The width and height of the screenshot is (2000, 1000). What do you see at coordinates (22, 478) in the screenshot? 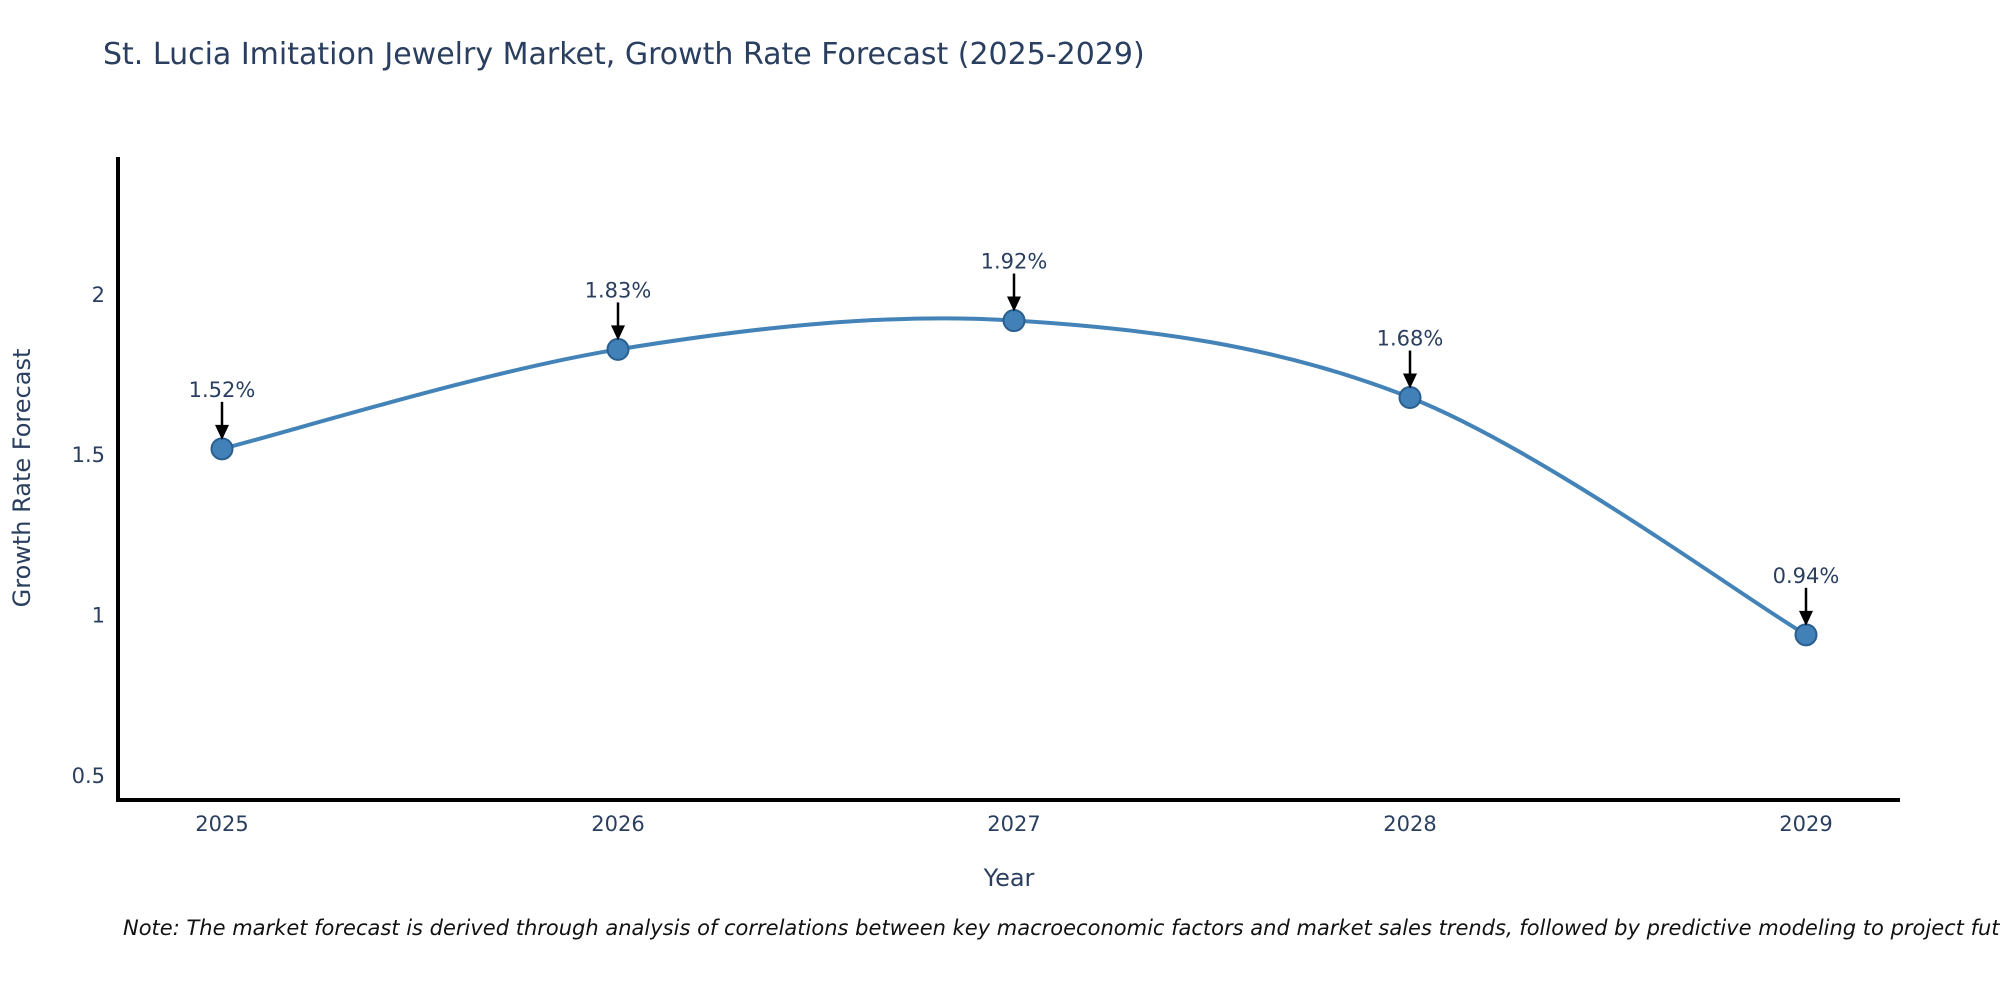
I see `y-axis-title: Growth Rate Forecast` at bounding box center [22, 478].